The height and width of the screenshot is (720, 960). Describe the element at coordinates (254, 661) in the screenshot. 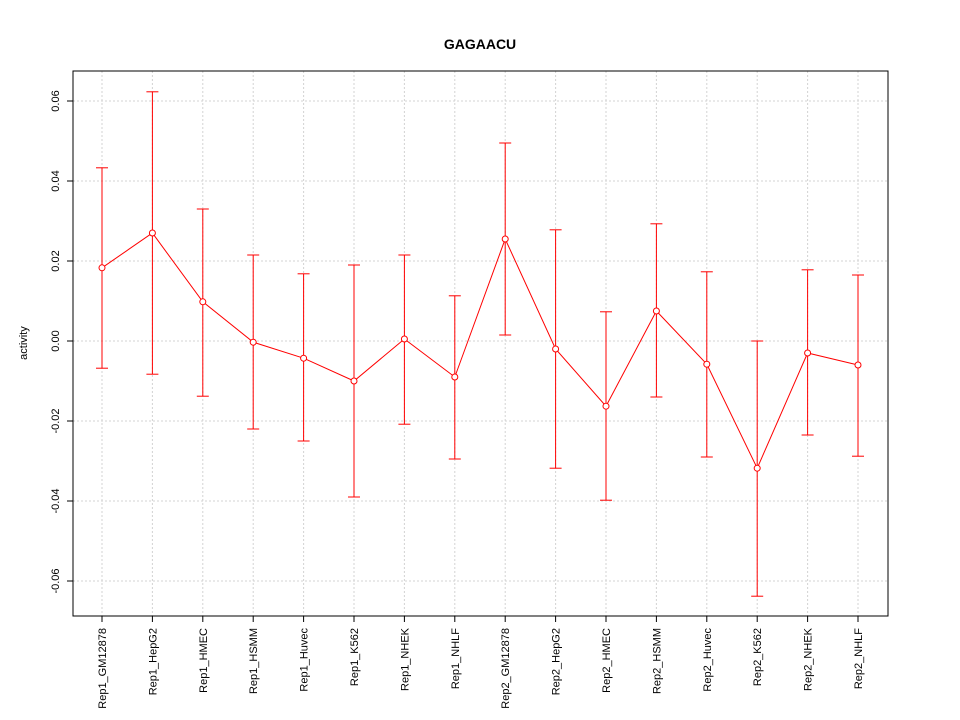

I see `x-tick-label: Rep1_HSMM` at that location.